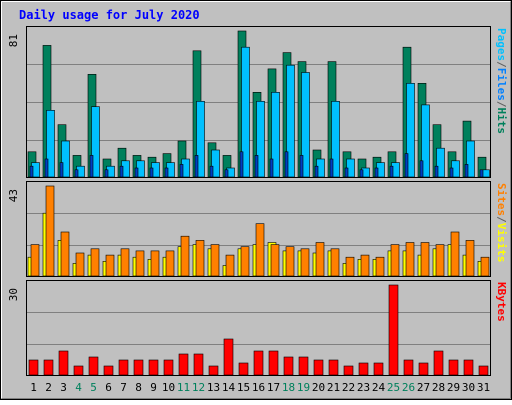  I want to click on x-tick-label-day-8: 8, so click(138, 387).